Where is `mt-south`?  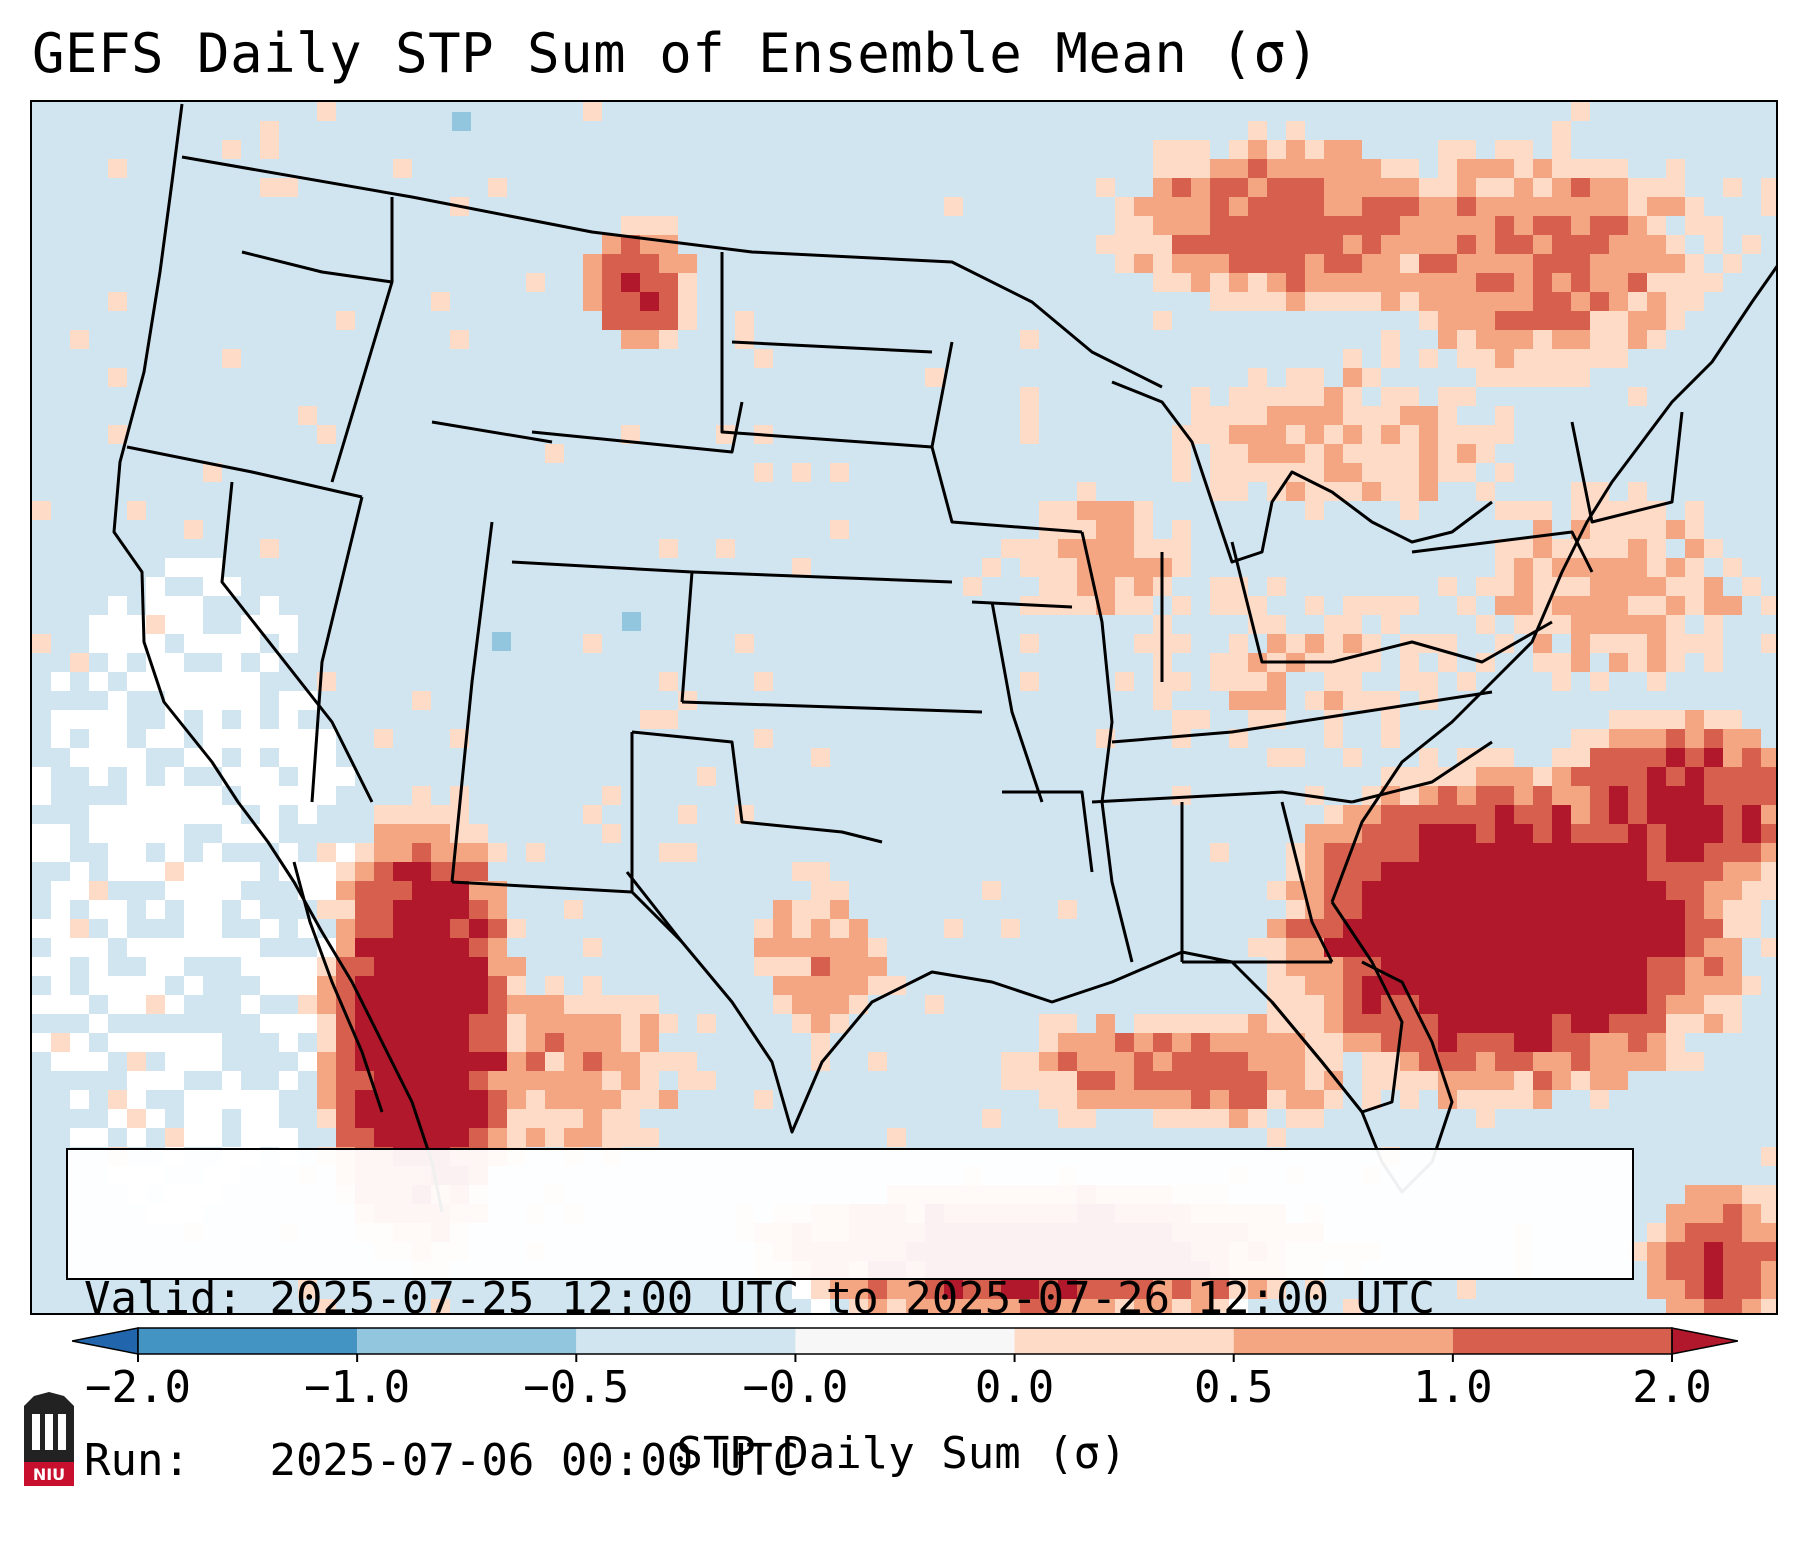
mt-south is located at coordinates (492, 432).